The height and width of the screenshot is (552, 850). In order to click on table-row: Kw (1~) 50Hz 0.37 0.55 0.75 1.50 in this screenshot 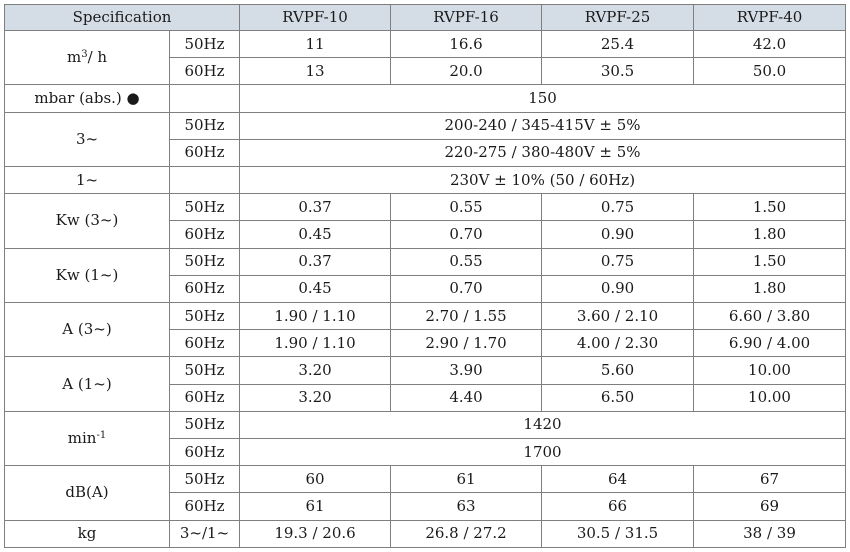, I will do `click(425, 275)`.